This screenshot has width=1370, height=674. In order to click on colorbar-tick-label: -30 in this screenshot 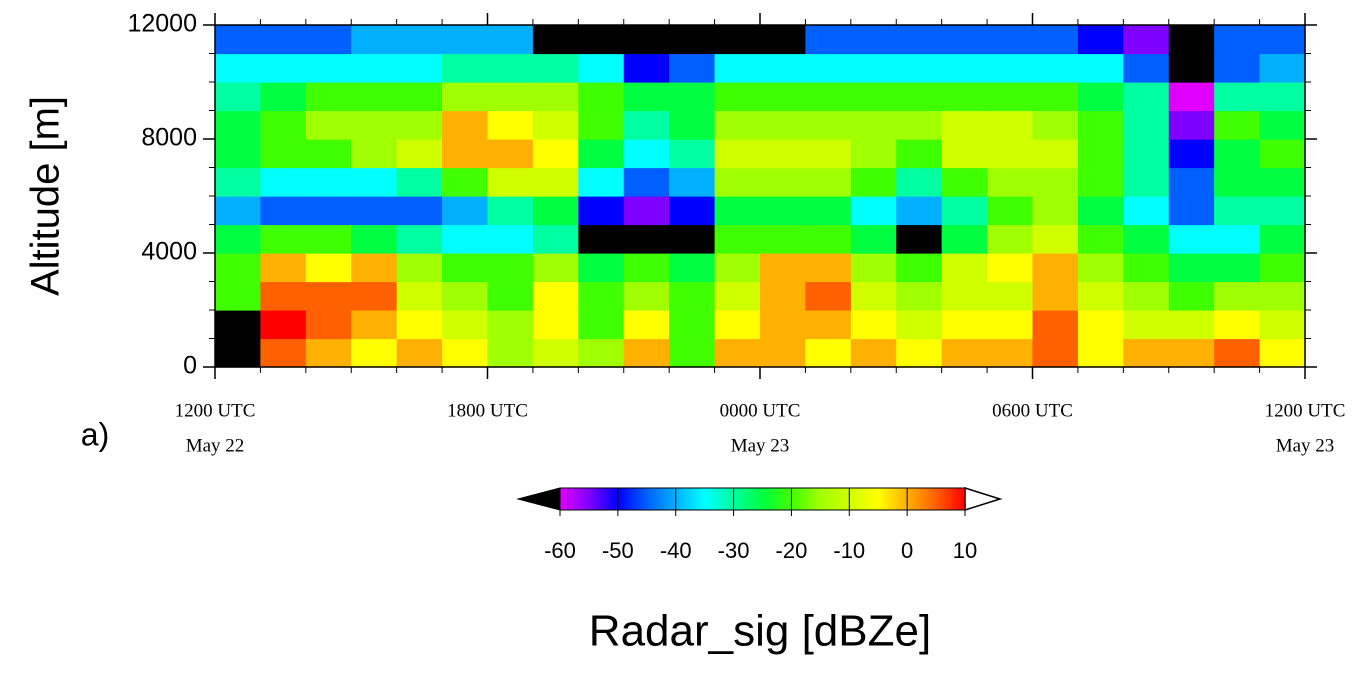, I will do `click(734, 550)`.